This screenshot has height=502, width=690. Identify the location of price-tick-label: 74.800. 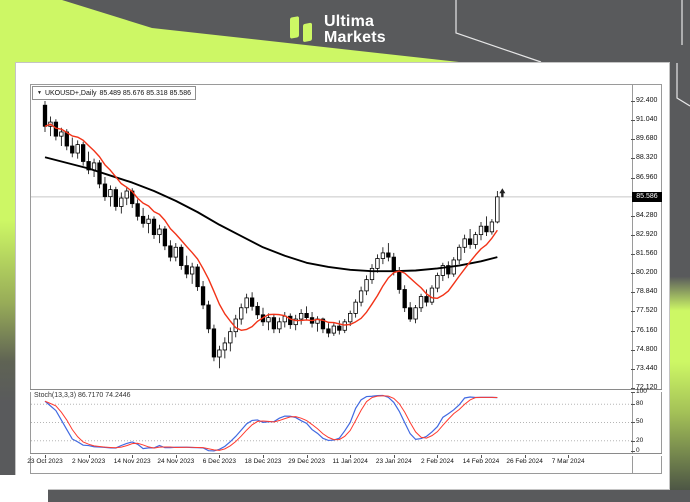
(647, 349).